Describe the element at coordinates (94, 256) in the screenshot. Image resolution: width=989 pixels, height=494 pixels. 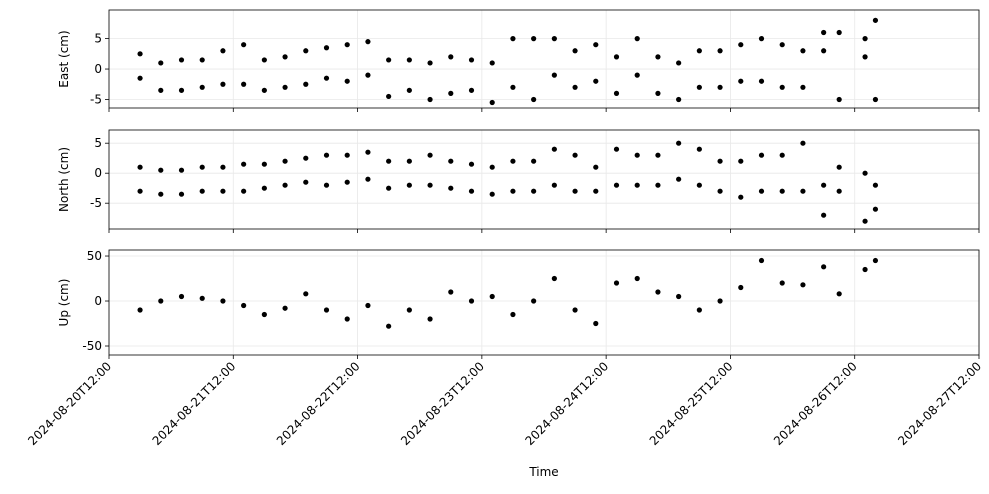
I see `y-tick-label: 50` at that location.